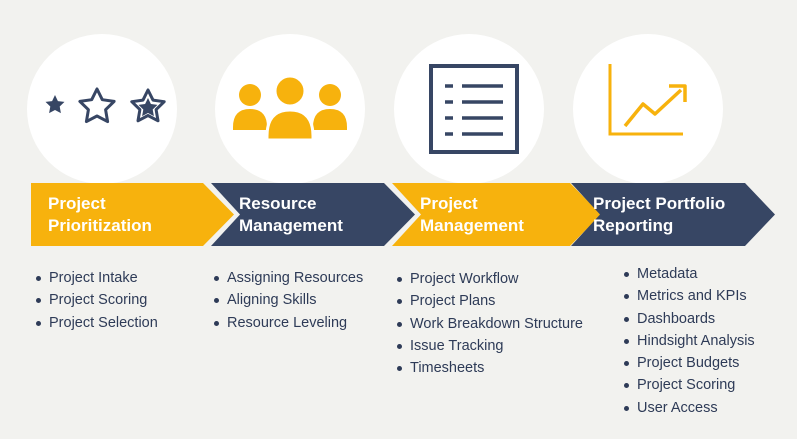  I want to click on stage-title-prioritization: Project Prioritization, so click(100, 214).